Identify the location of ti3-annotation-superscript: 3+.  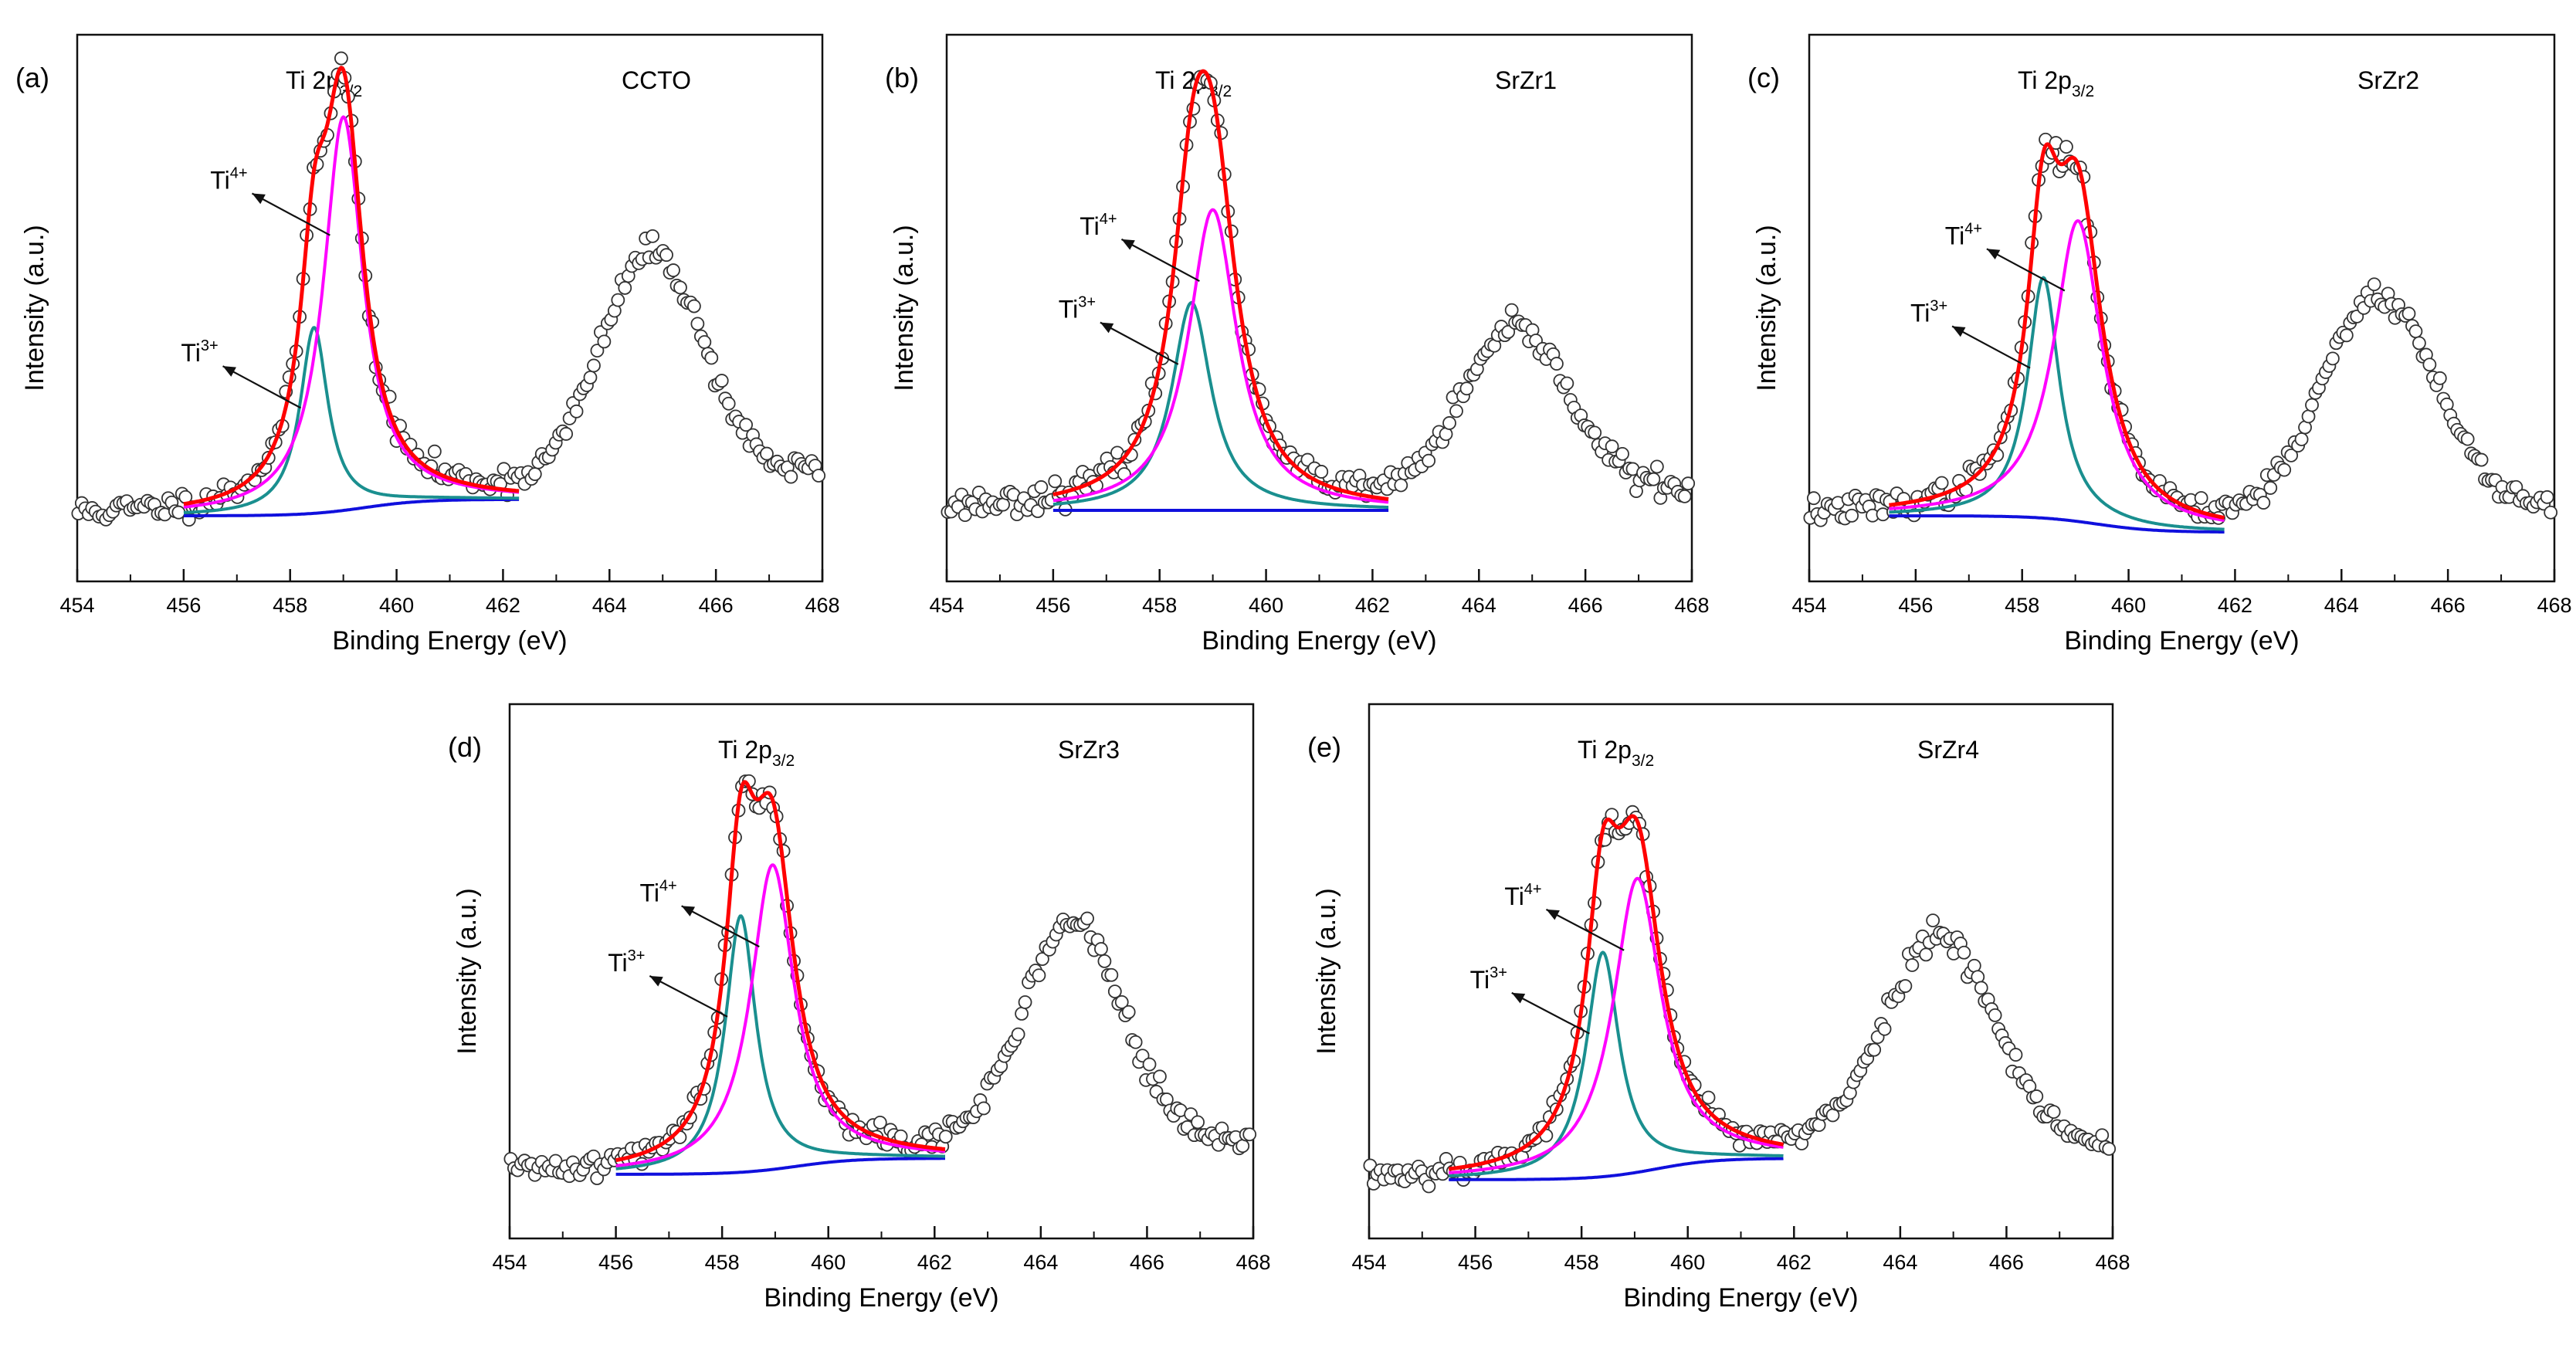
(1498, 972).